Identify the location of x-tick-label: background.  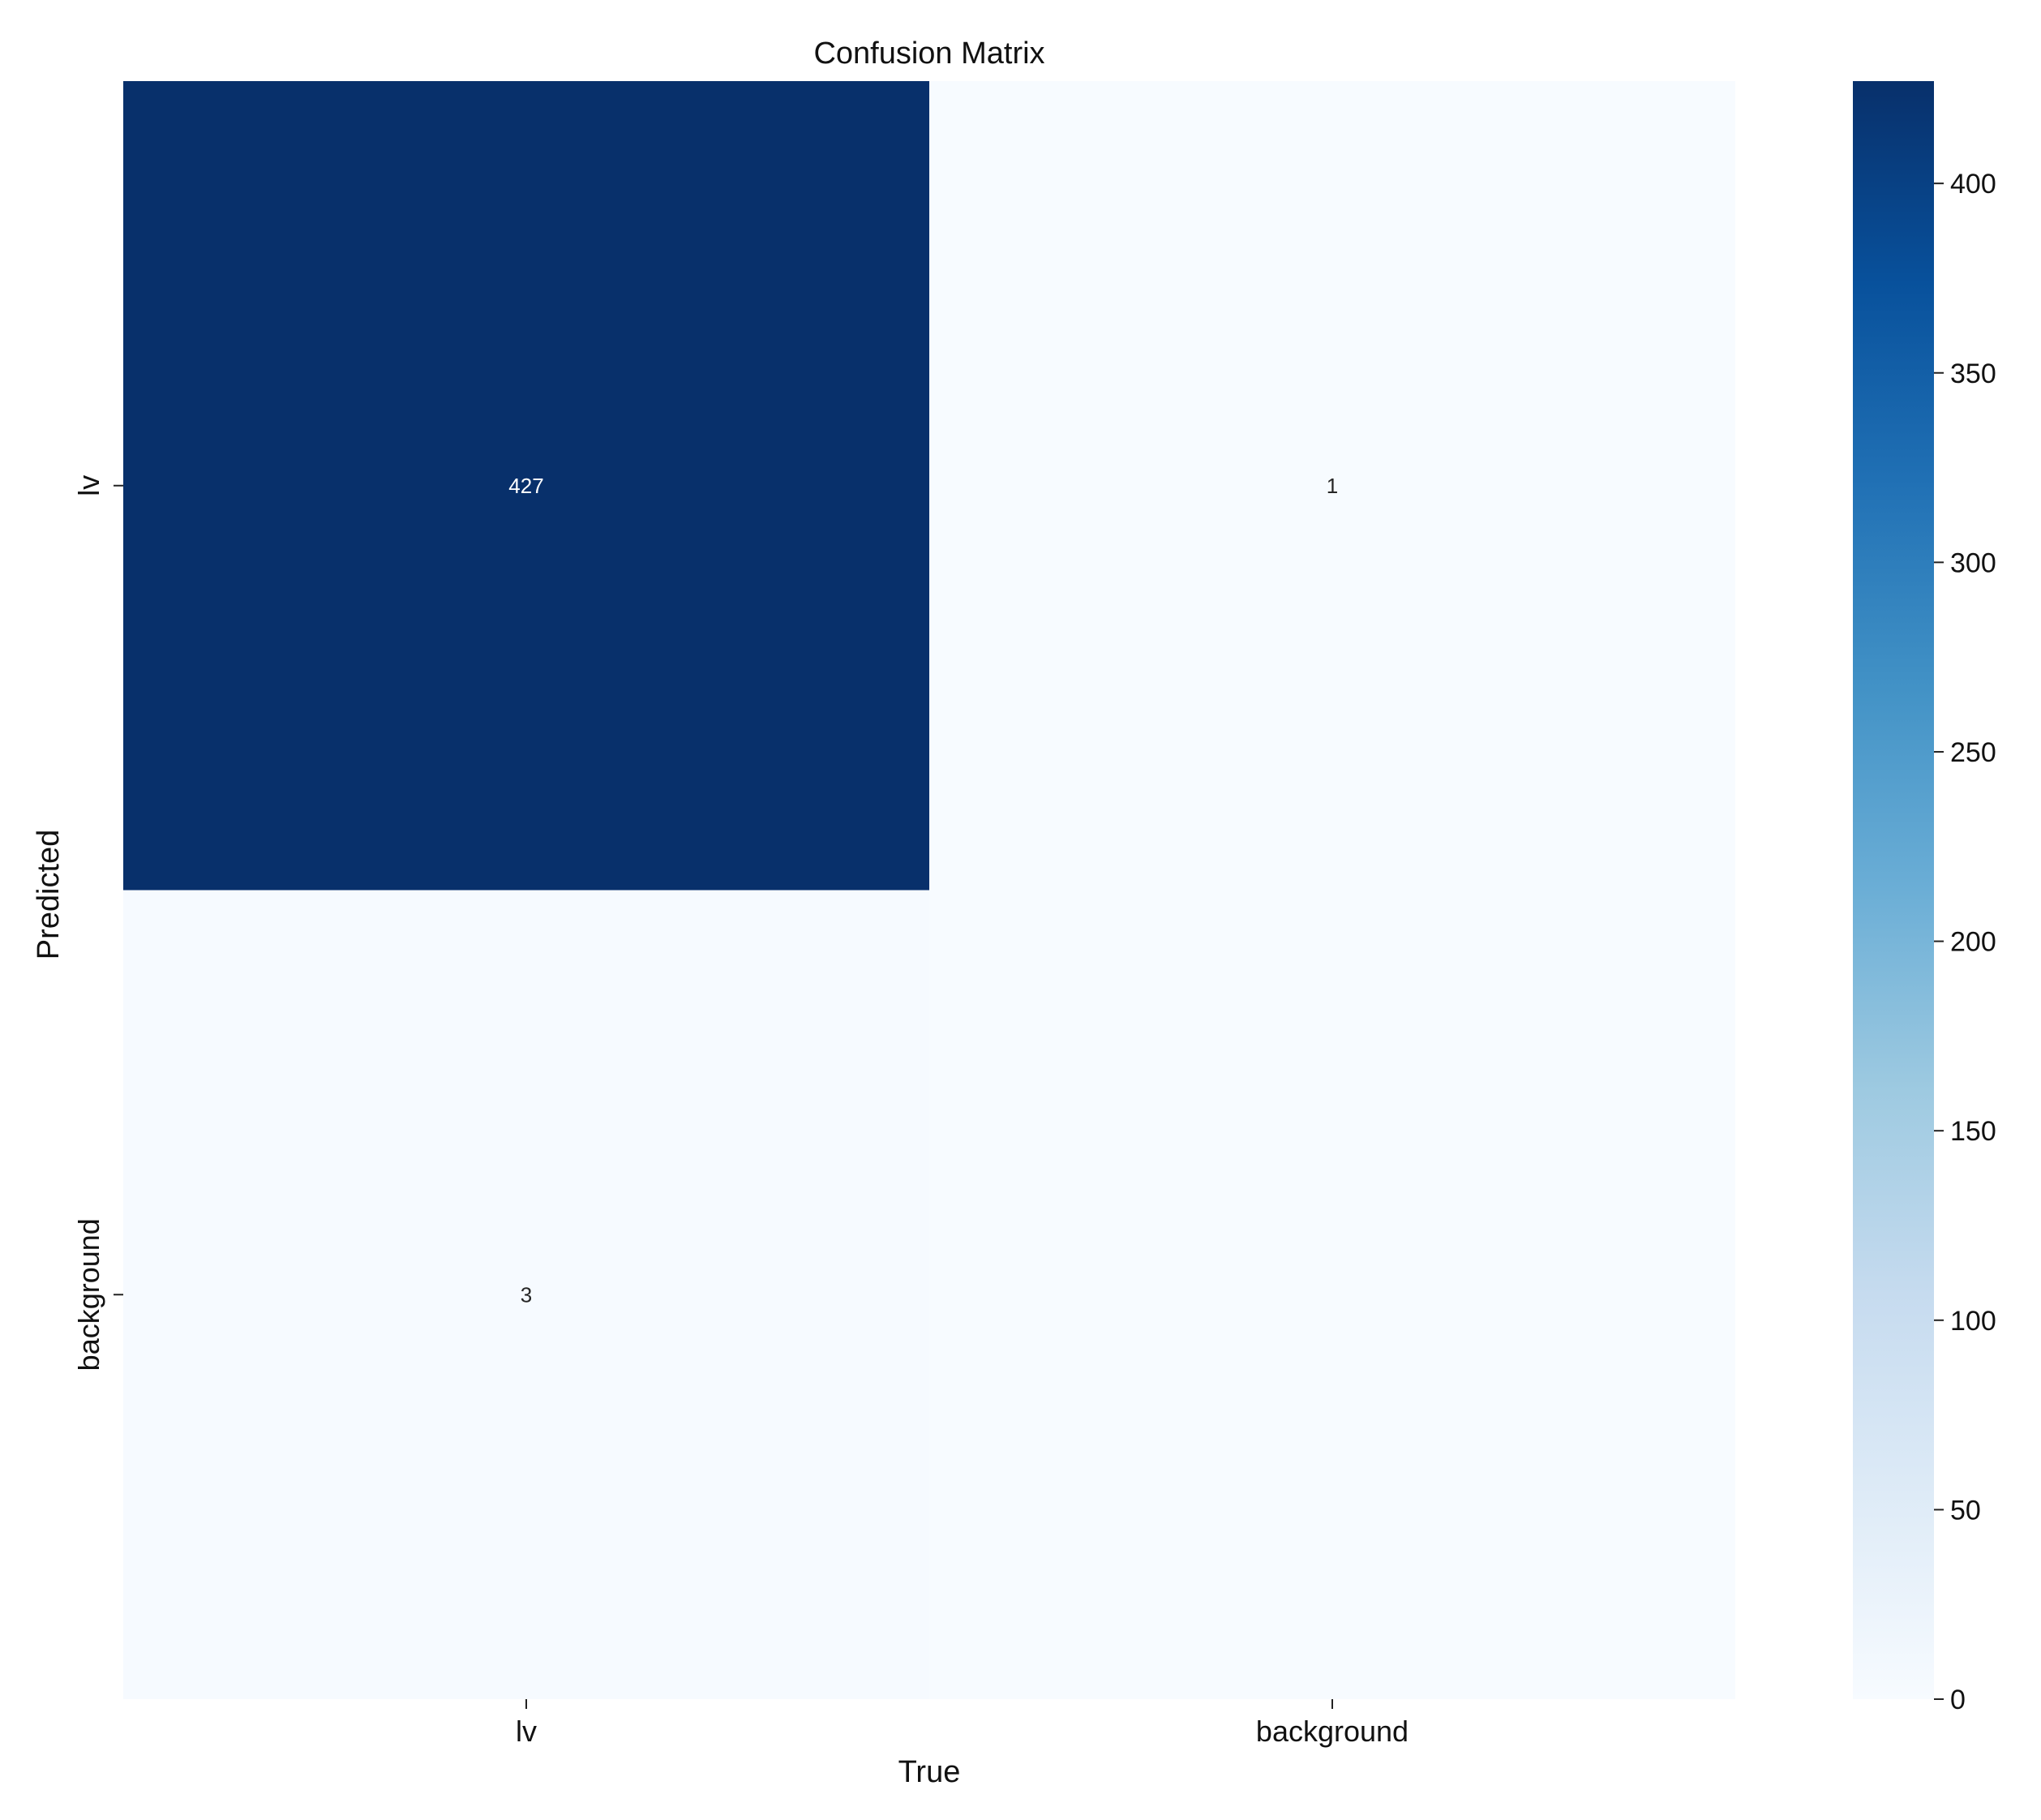
(1332, 1731).